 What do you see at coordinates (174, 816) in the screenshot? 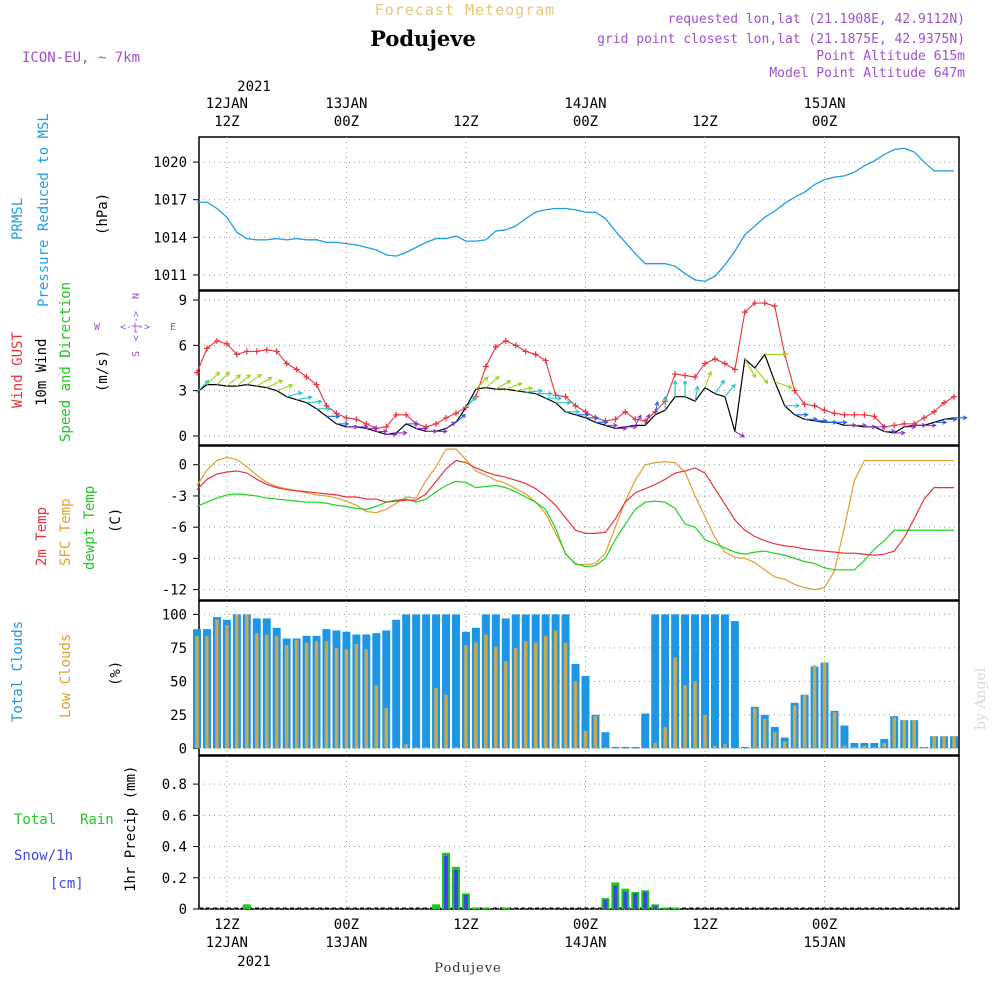
I see `y-tick-label: 0.6` at bounding box center [174, 816].